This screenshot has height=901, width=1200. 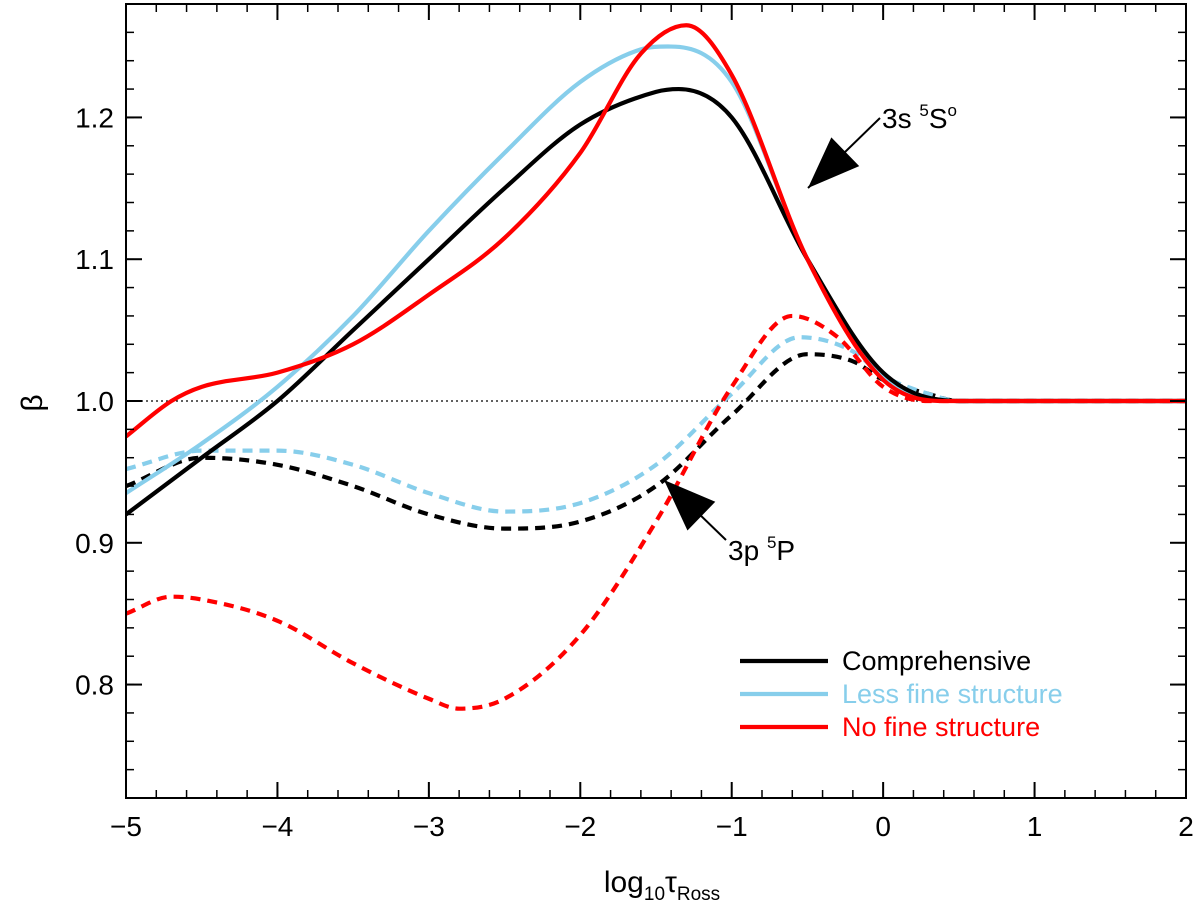 I want to click on x-tick-label: −5, so click(x=126, y=826).